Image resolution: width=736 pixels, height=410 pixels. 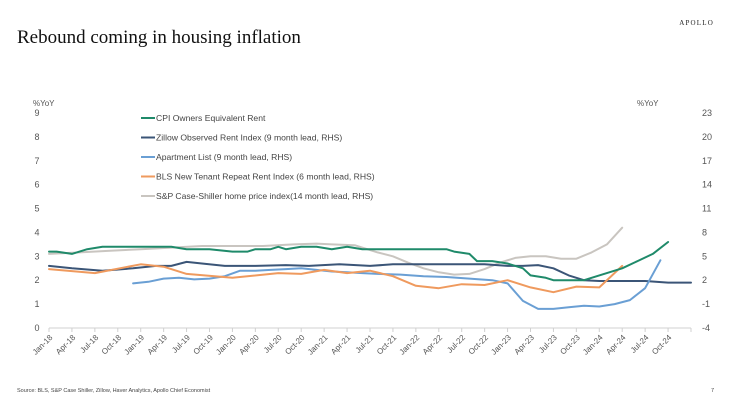 I want to click on y-tick-left: 8, so click(x=36, y=137).